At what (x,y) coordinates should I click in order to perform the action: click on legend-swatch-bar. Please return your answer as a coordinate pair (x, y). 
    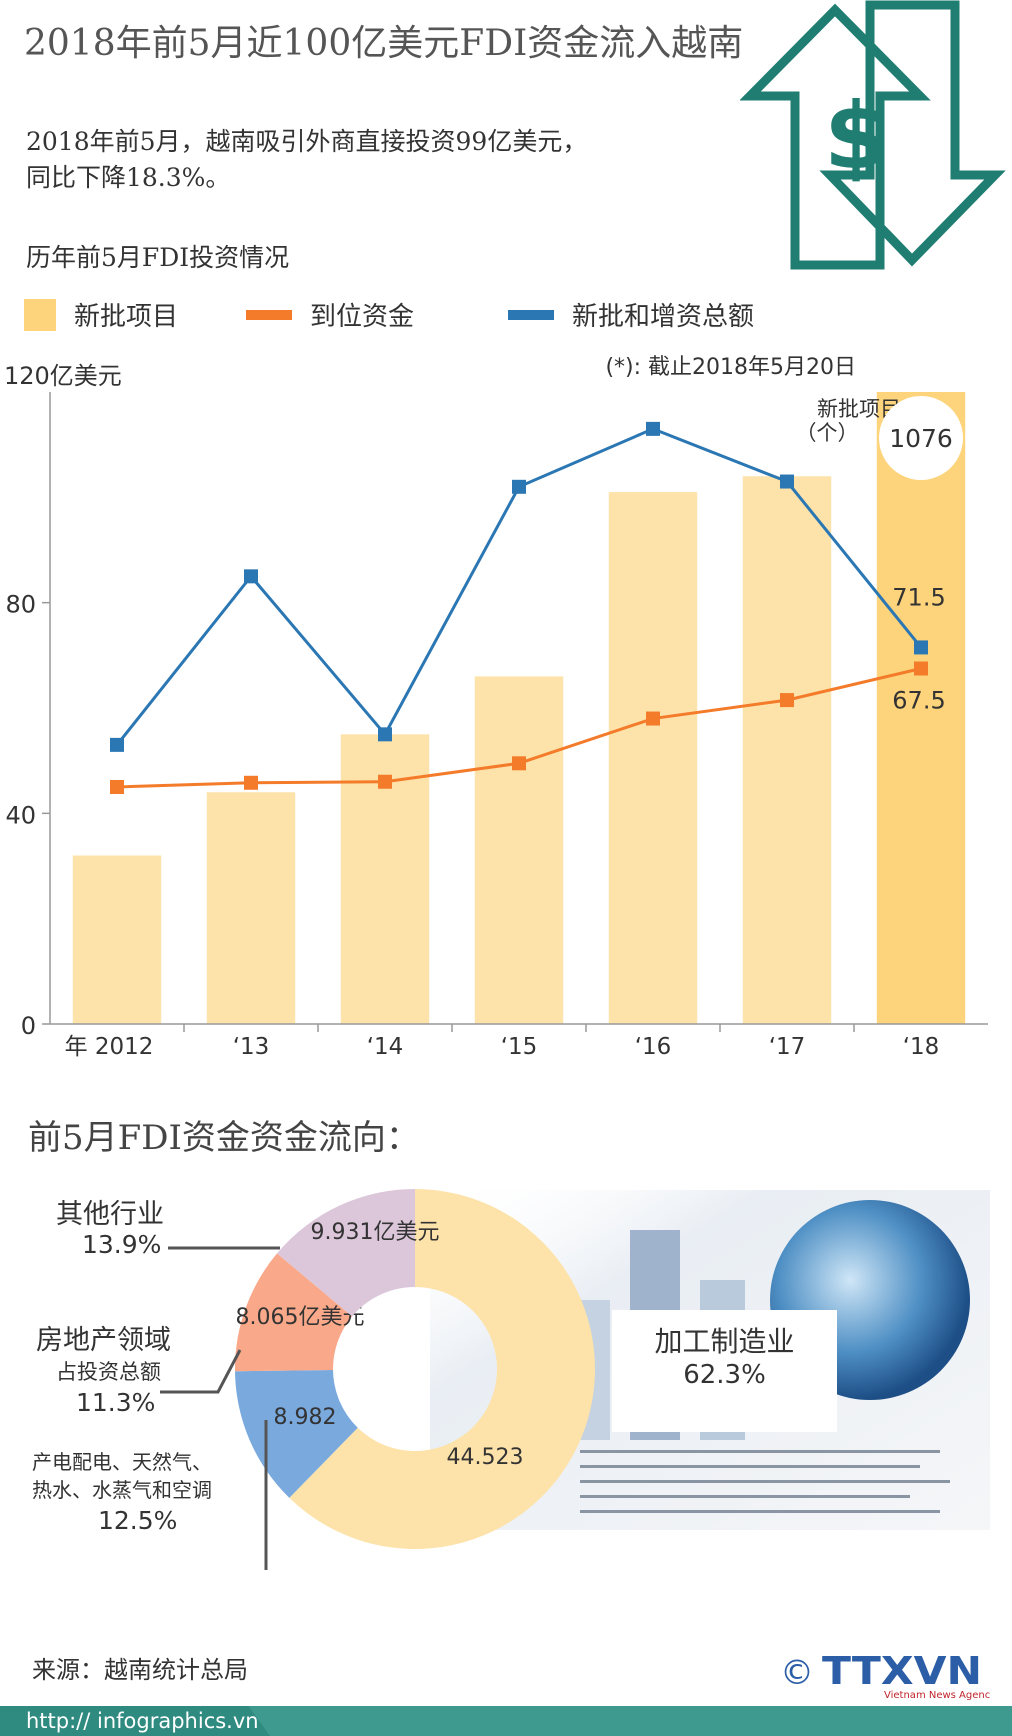
    Looking at the image, I should click on (40, 314).